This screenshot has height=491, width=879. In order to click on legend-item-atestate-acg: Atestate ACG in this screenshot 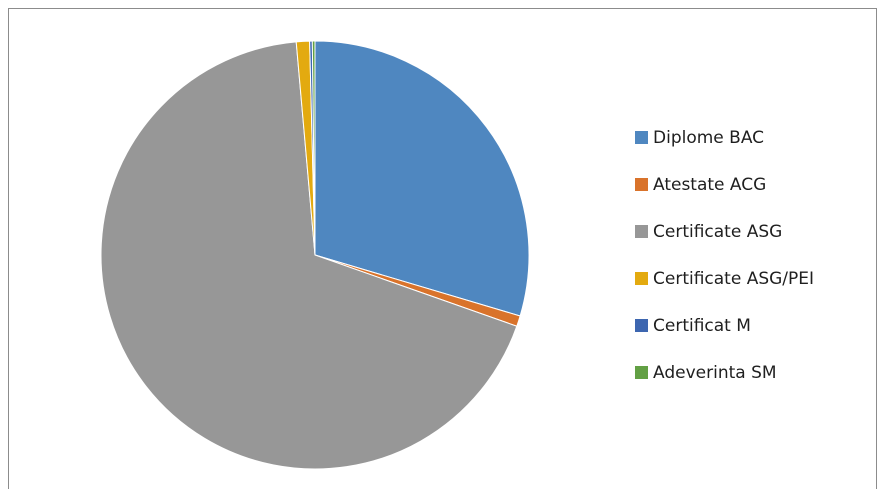, I will do `click(755, 184)`.